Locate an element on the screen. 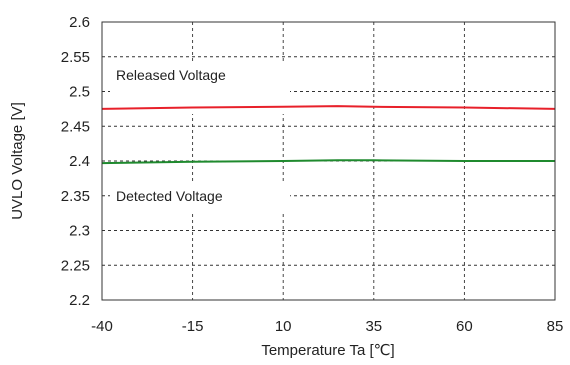  y-tick-label: 2.45 is located at coordinates (75, 126).